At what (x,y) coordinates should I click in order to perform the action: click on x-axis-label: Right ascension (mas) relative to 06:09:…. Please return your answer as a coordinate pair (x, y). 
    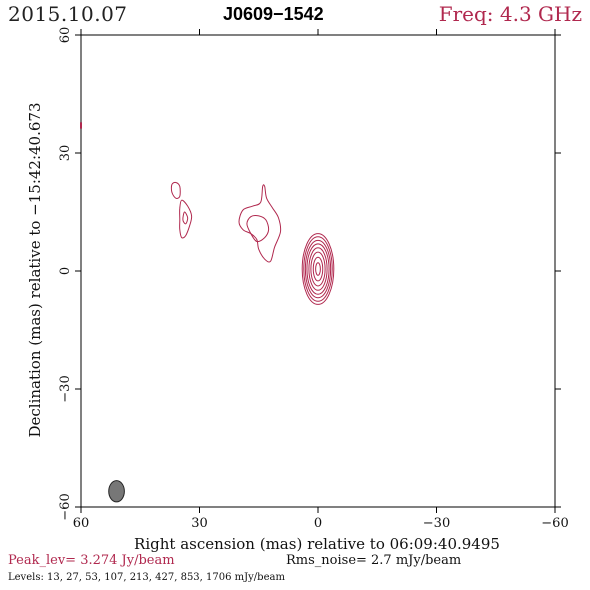
    Looking at the image, I should click on (317, 544).